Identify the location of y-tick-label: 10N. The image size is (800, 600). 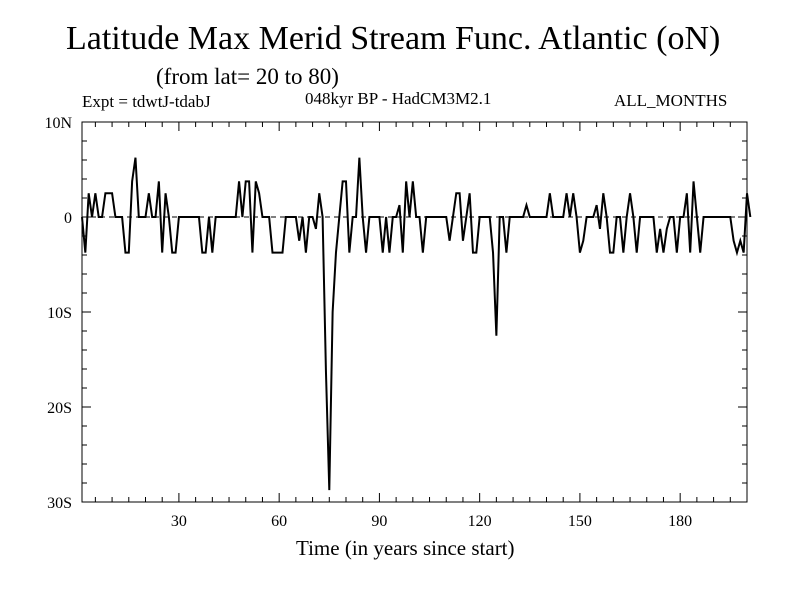
(58, 123).